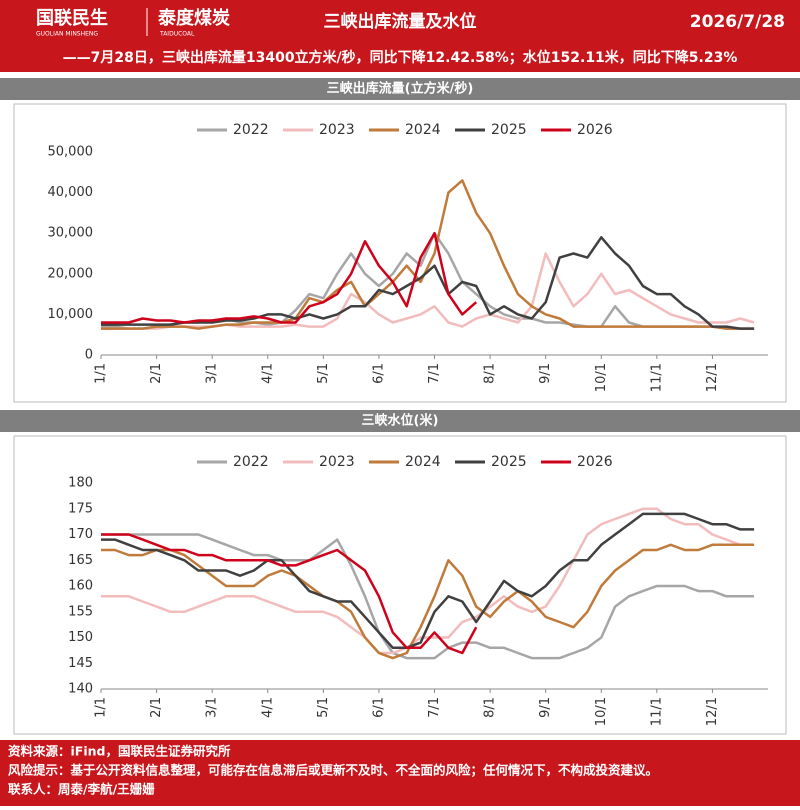 The width and height of the screenshot is (800, 810). What do you see at coordinates (67, 34) in the screenshot?
I see `logo-sub: GUOLIAN MINSHENG` at bounding box center [67, 34].